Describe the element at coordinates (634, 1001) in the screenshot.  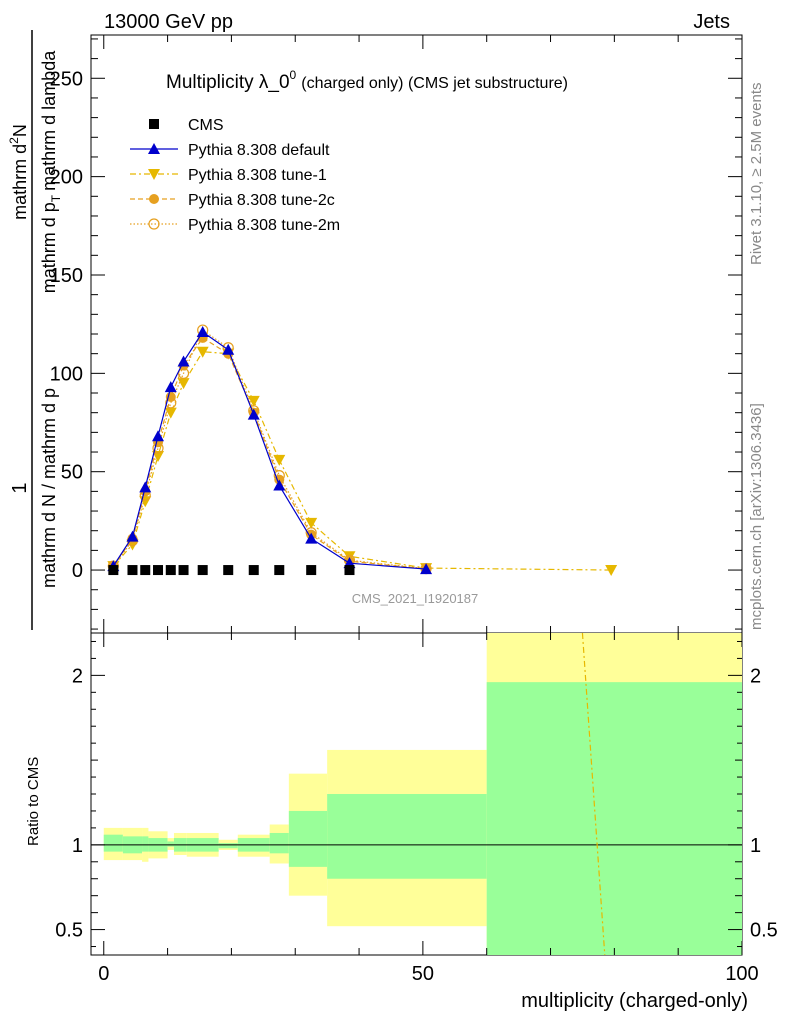
I see `x-axis-label: multiplicity (charged-only)` at that location.